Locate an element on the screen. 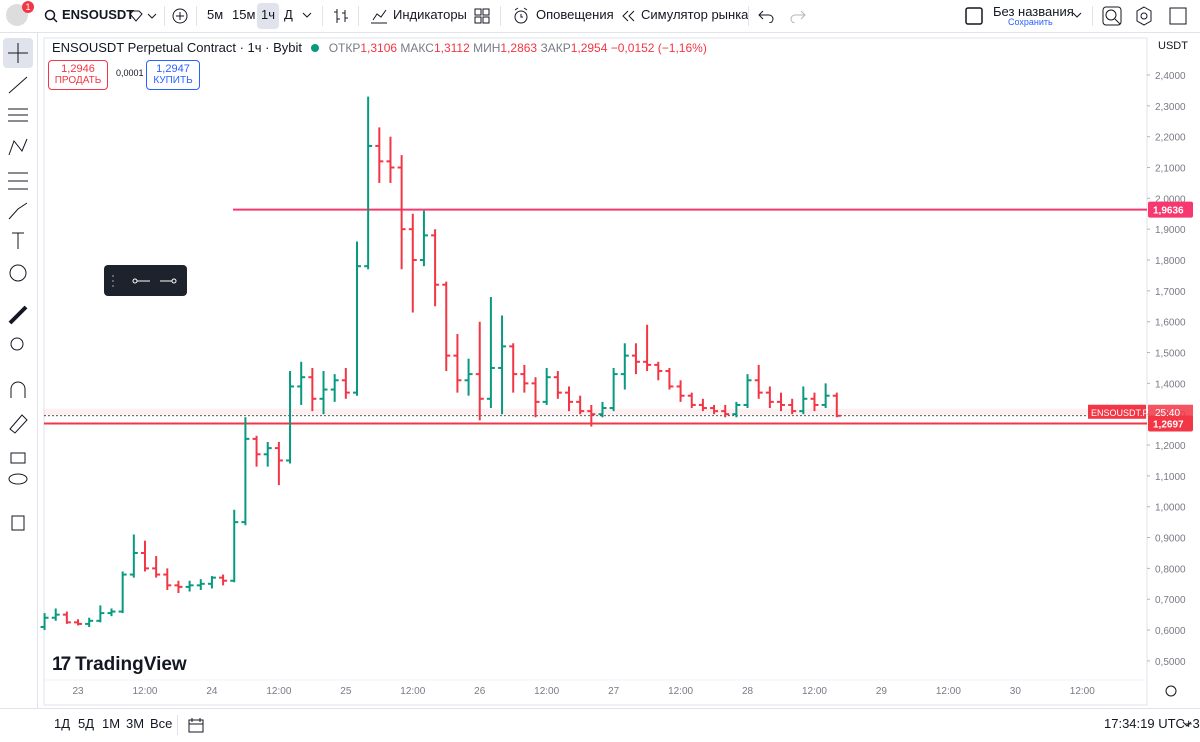 Image resolution: width=1200 pixels, height=742 pixels. text-tool is located at coordinates (18, 240).